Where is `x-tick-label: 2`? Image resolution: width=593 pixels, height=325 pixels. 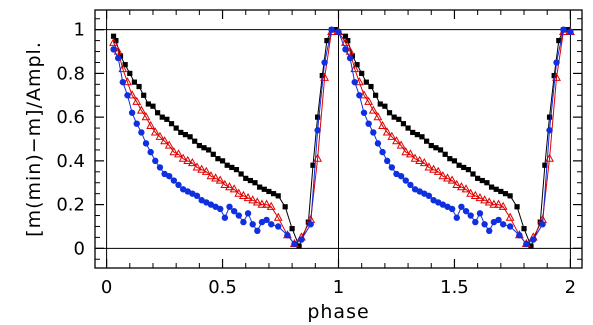
x-tick-label: 2 is located at coordinates (570, 287).